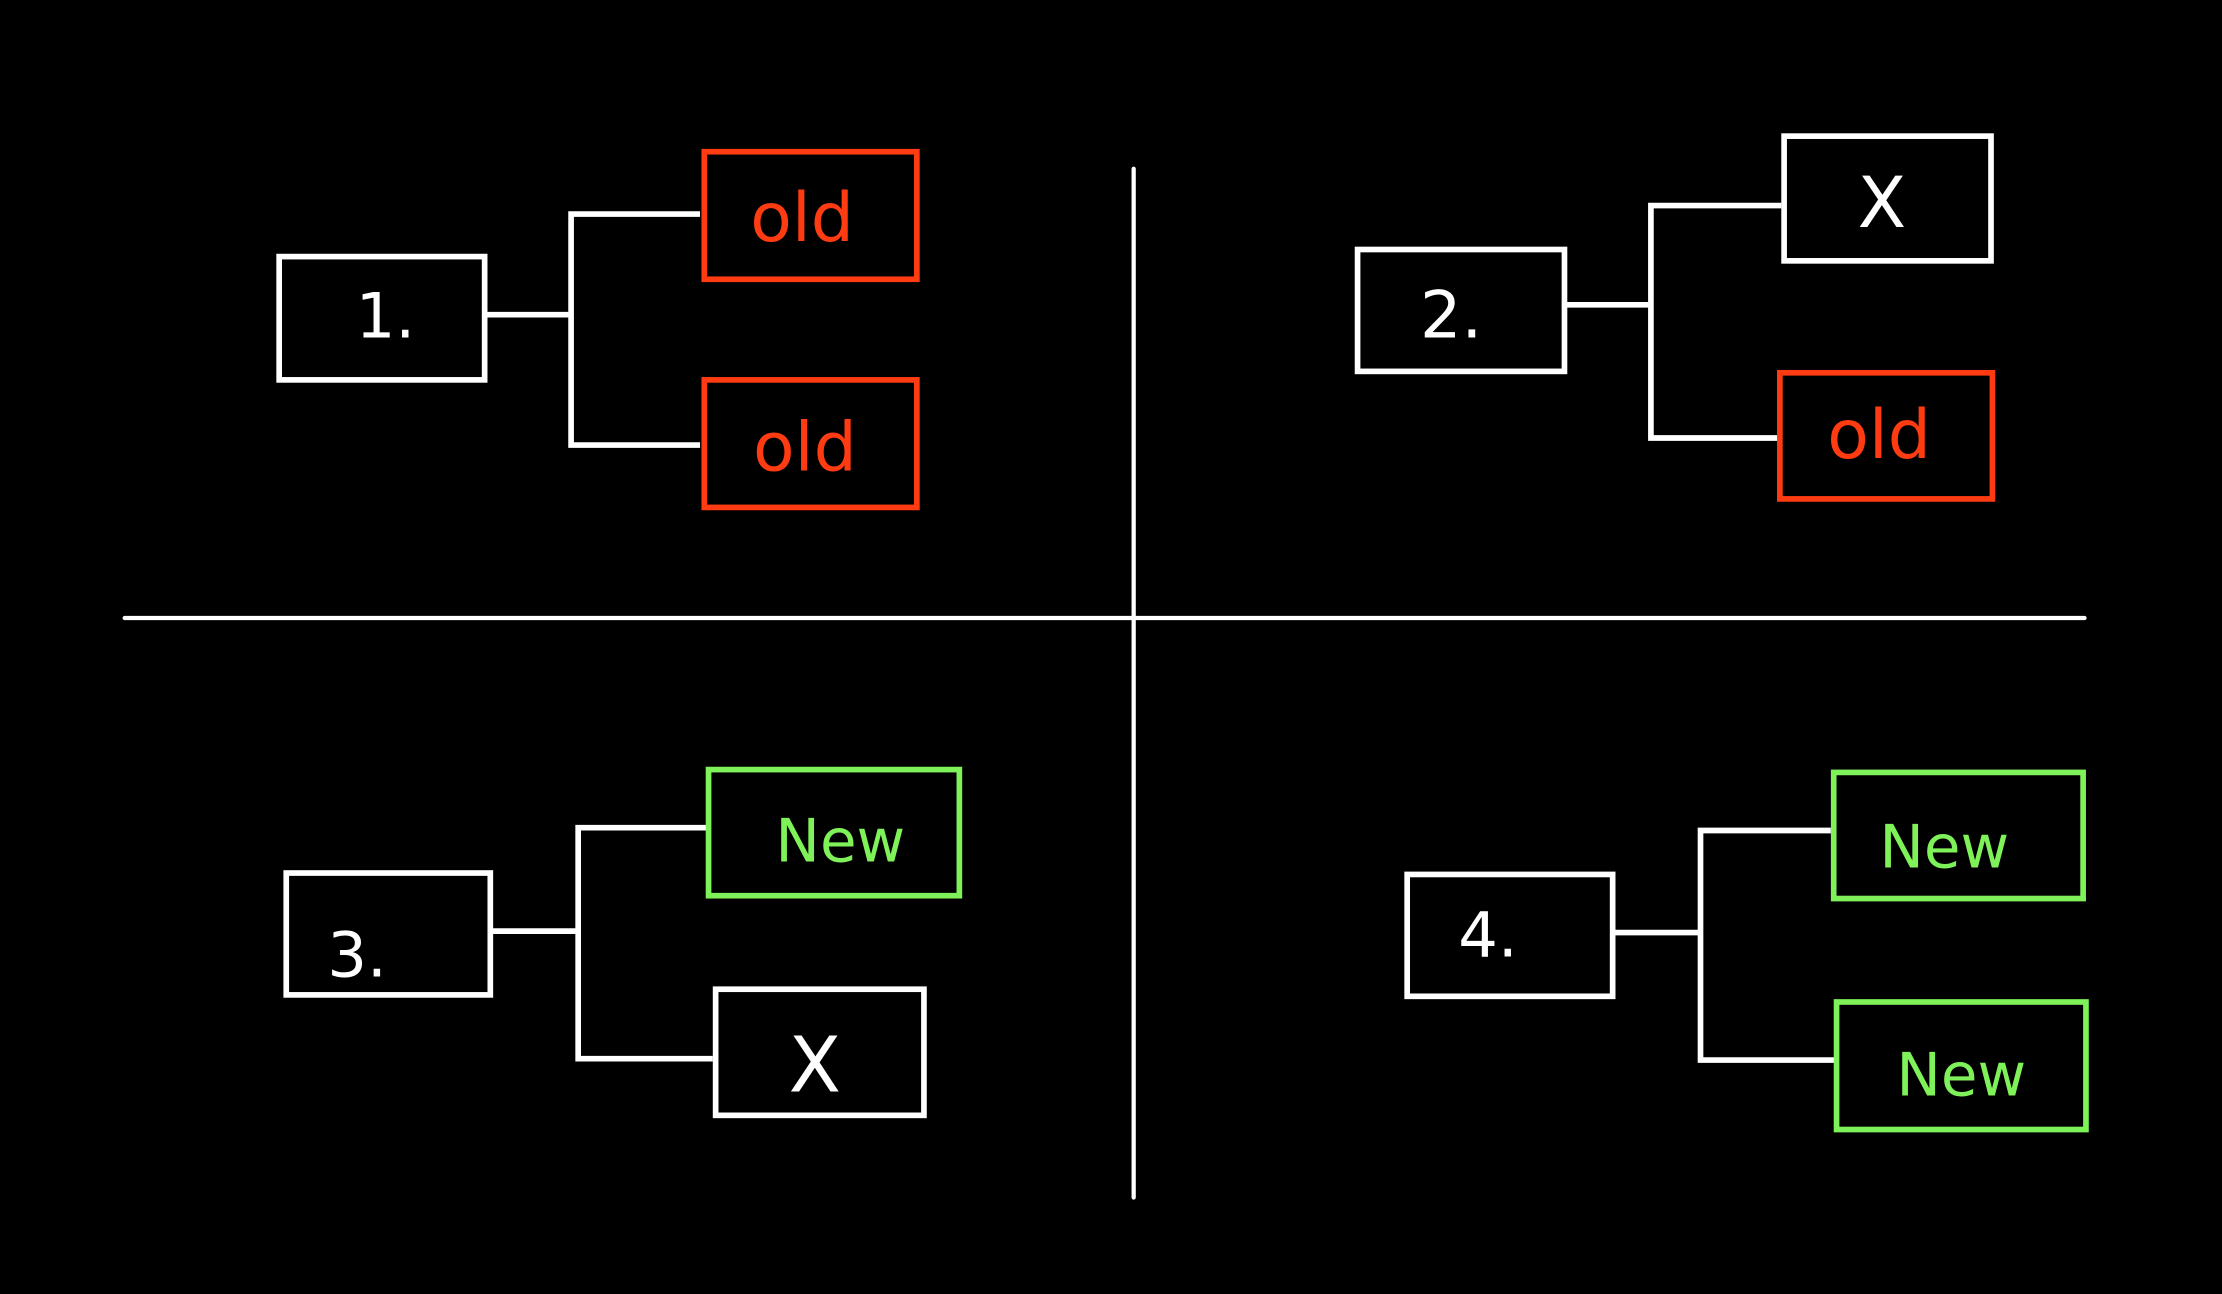 The width and height of the screenshot is (2222, 1294). I want to click on quadrant-2: 2. X old, so click(1675, 317).